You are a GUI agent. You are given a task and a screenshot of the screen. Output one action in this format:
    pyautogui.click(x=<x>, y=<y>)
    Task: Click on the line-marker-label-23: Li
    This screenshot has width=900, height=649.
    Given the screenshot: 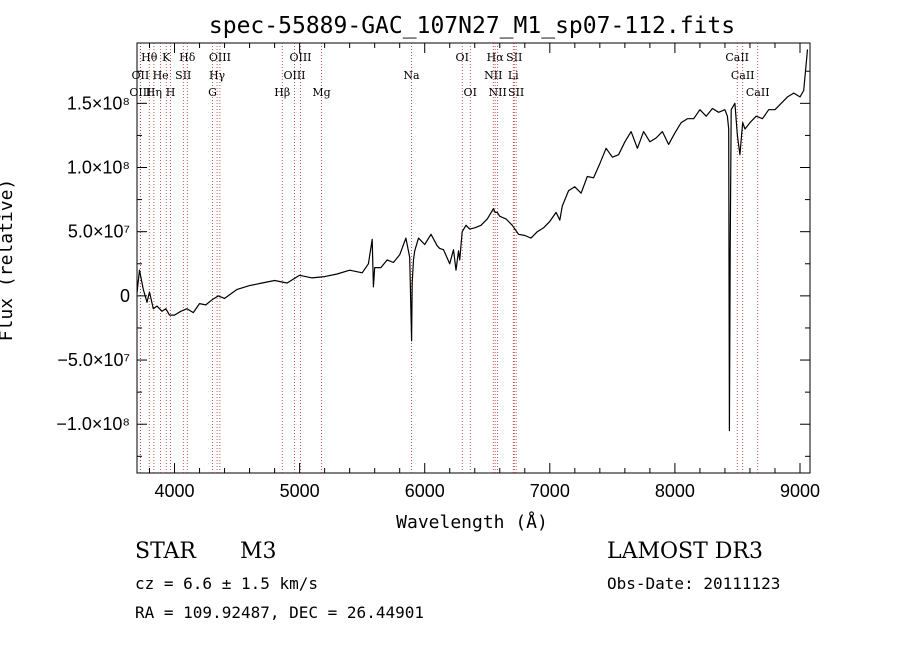 What is the action you would take?
    pyautogui.click(x=513, y=75)
    